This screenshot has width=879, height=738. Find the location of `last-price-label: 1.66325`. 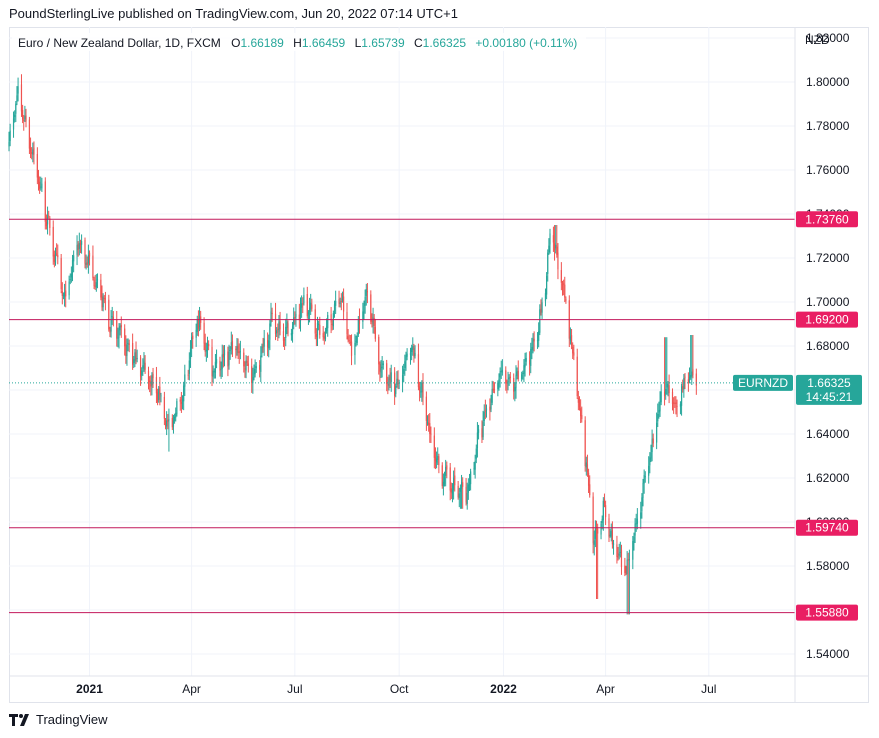

last-price-label: 1.66325 is located at coordinates (829, 383).